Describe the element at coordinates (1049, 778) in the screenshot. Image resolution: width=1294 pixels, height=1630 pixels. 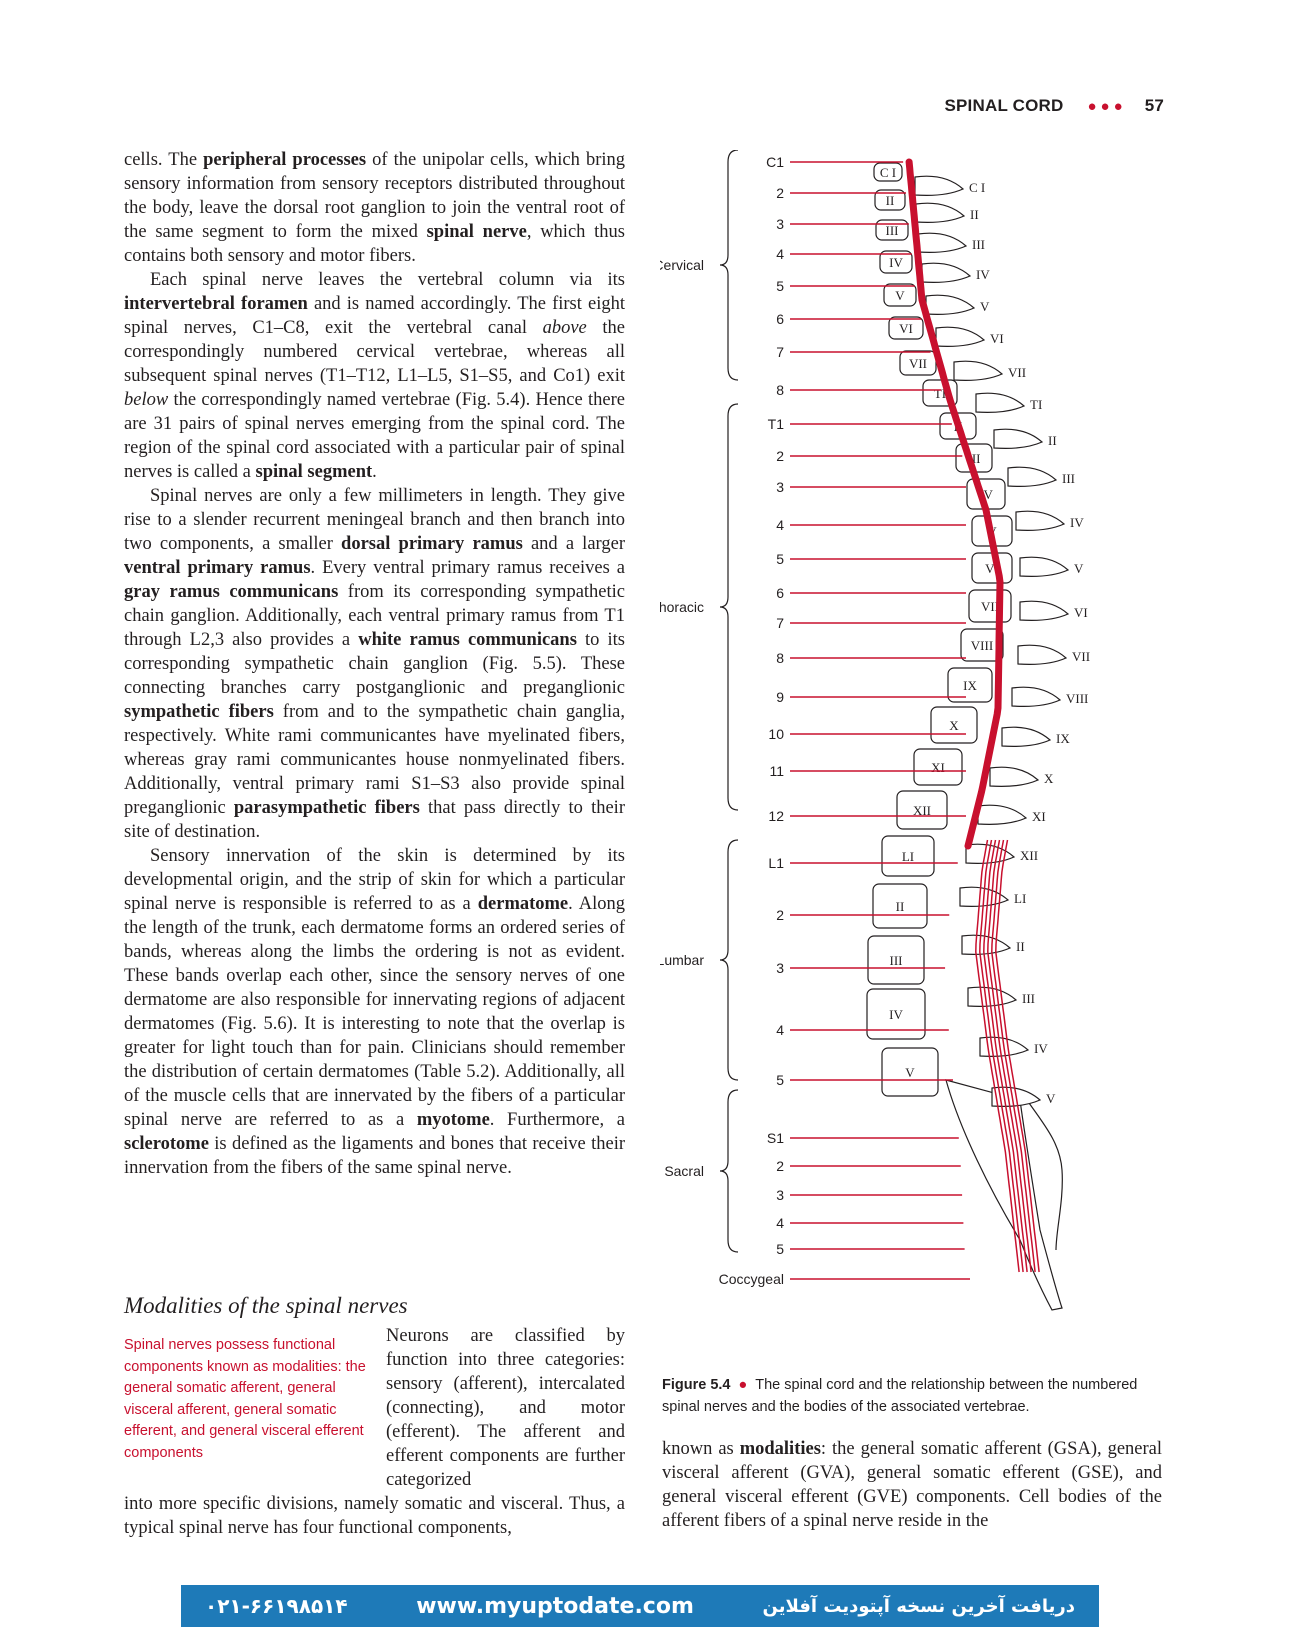
I see `spinous-process-label: X` at that location.